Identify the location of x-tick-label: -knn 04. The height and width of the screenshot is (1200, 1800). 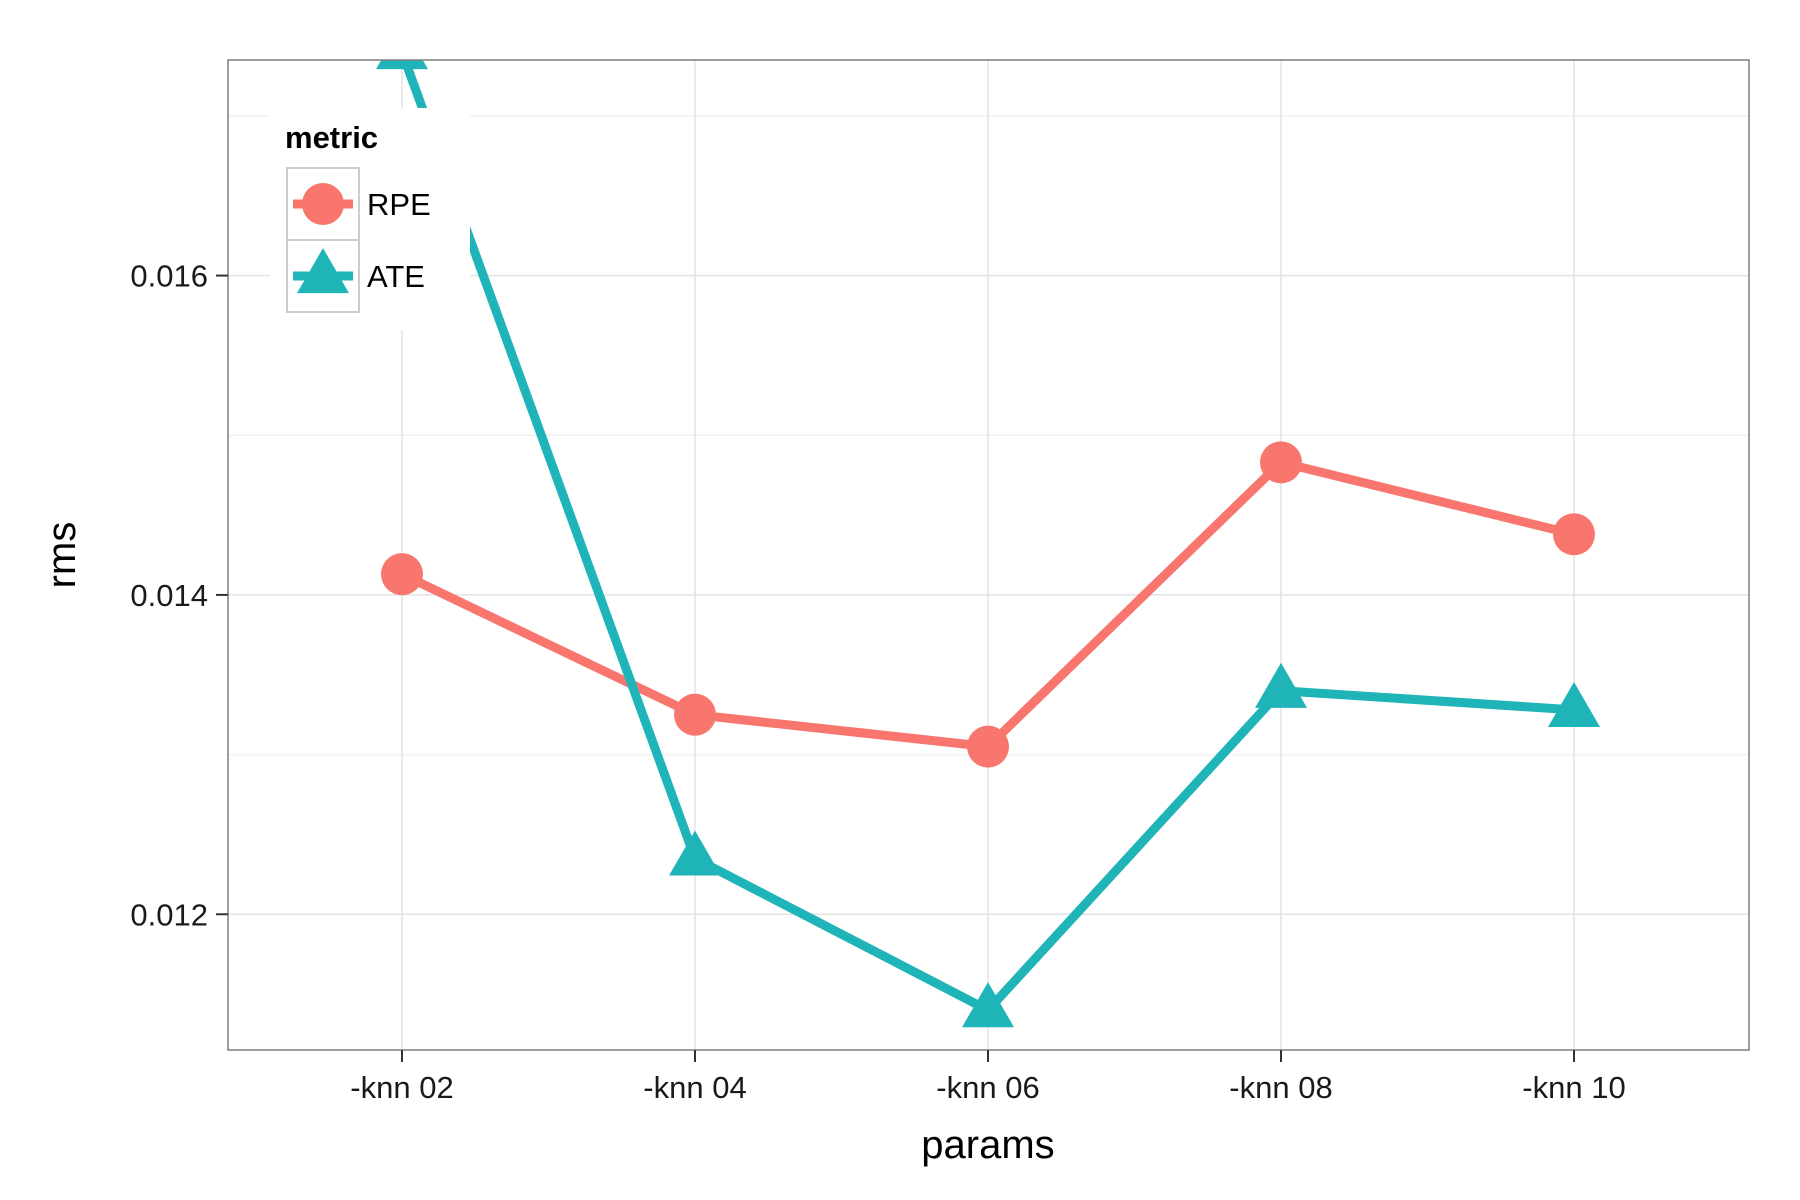
(694, 1087).